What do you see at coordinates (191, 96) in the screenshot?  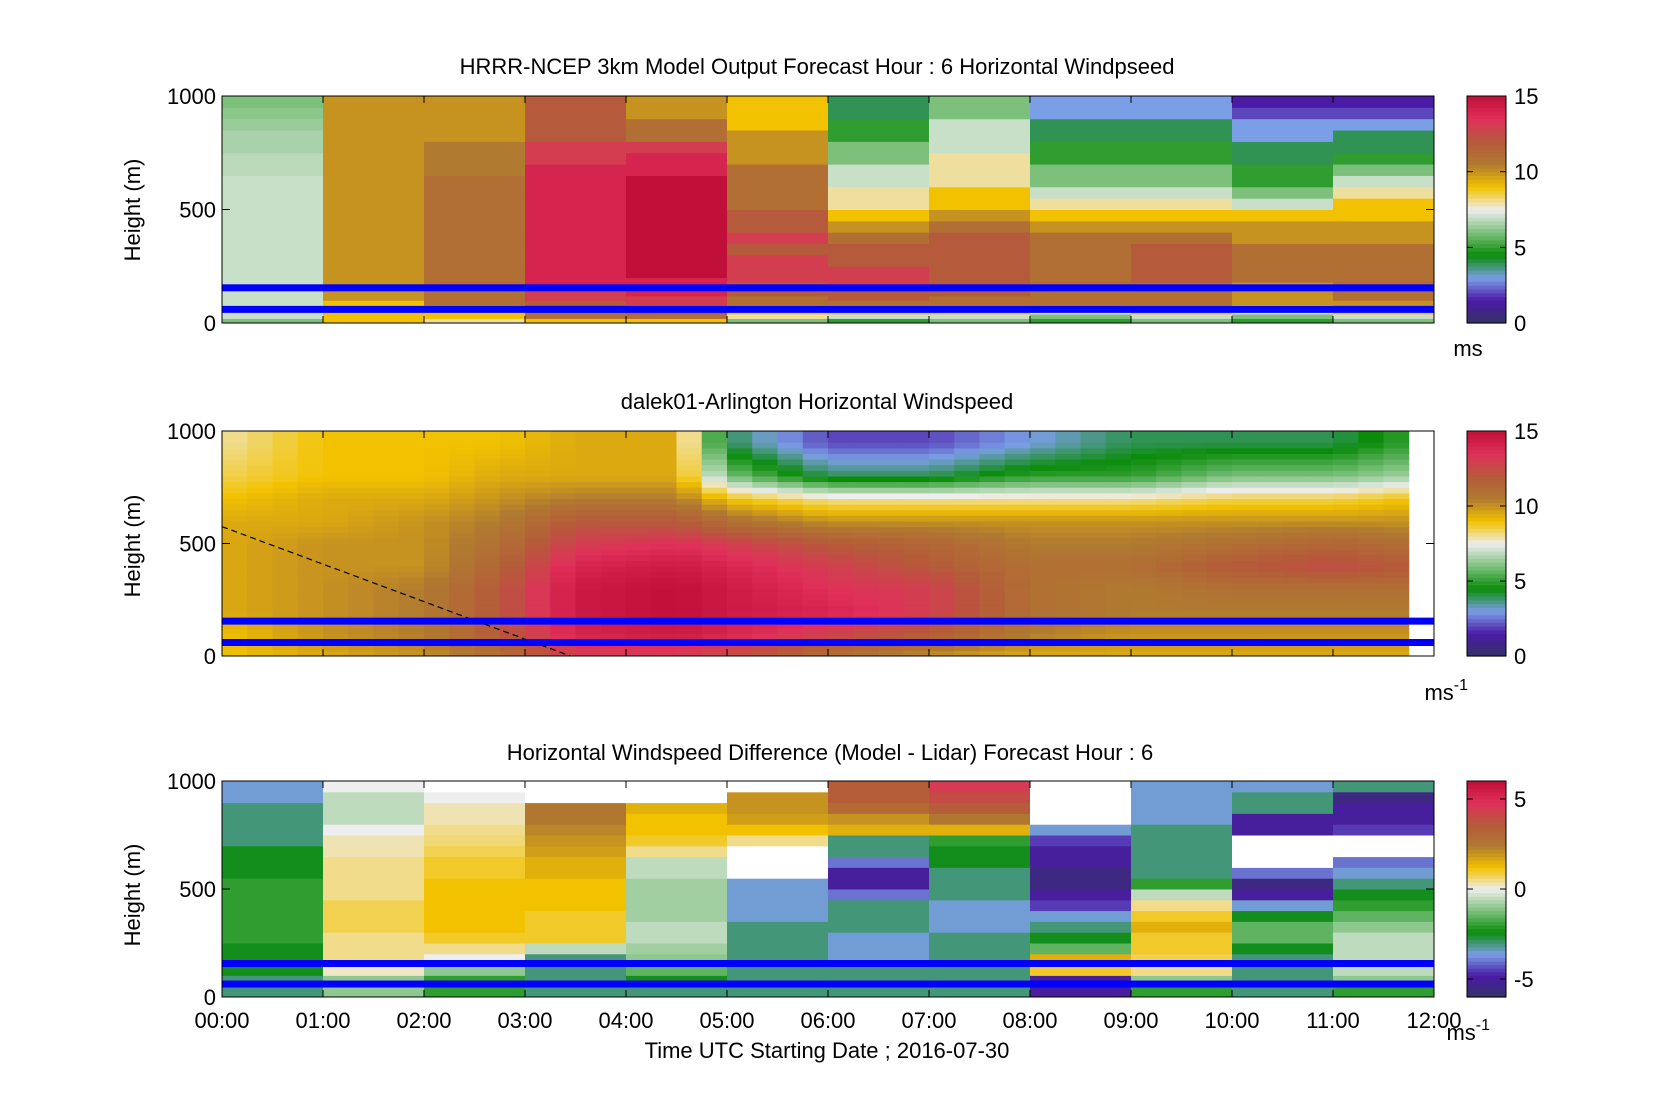 I see `y-tick-label: 1000` at bounding box center [191, 96].